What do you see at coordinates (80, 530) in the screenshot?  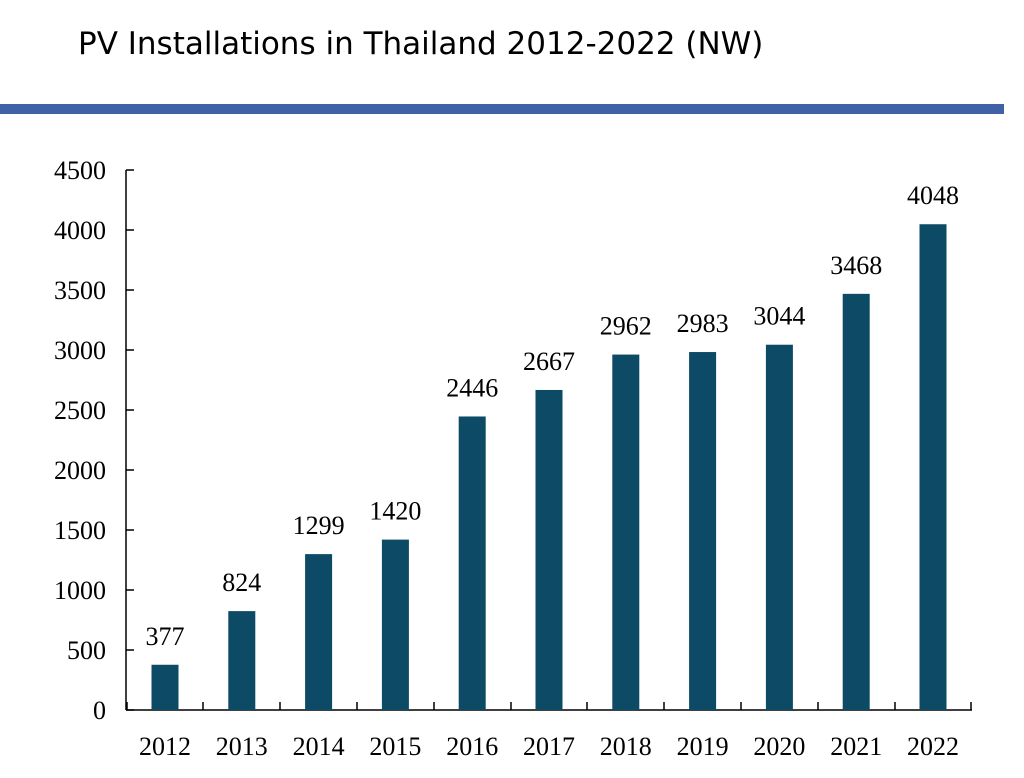 I see `y-tick-label: 1500` at bounding box center [80, 530].